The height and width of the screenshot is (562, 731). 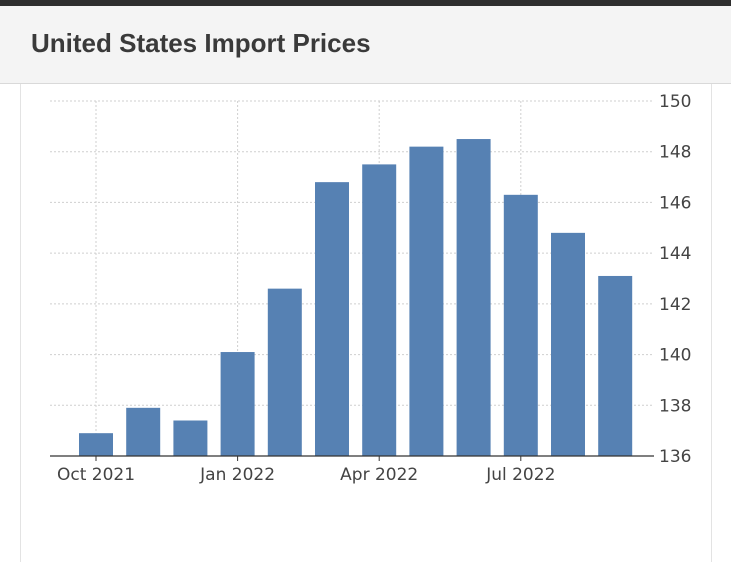 I want to click on x-tick-label: Jul 2022, so click(x=520, y=475).